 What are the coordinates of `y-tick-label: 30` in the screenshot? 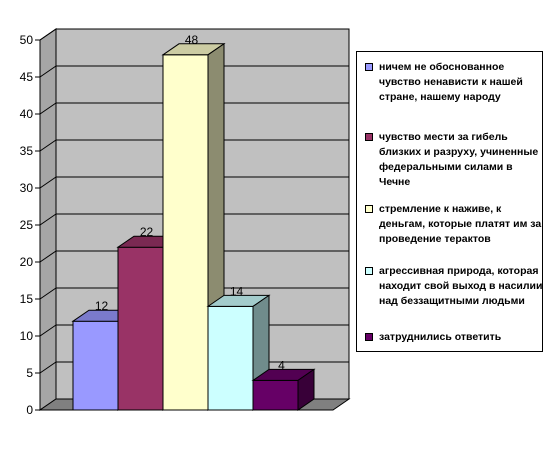 It's located at (27, 188).